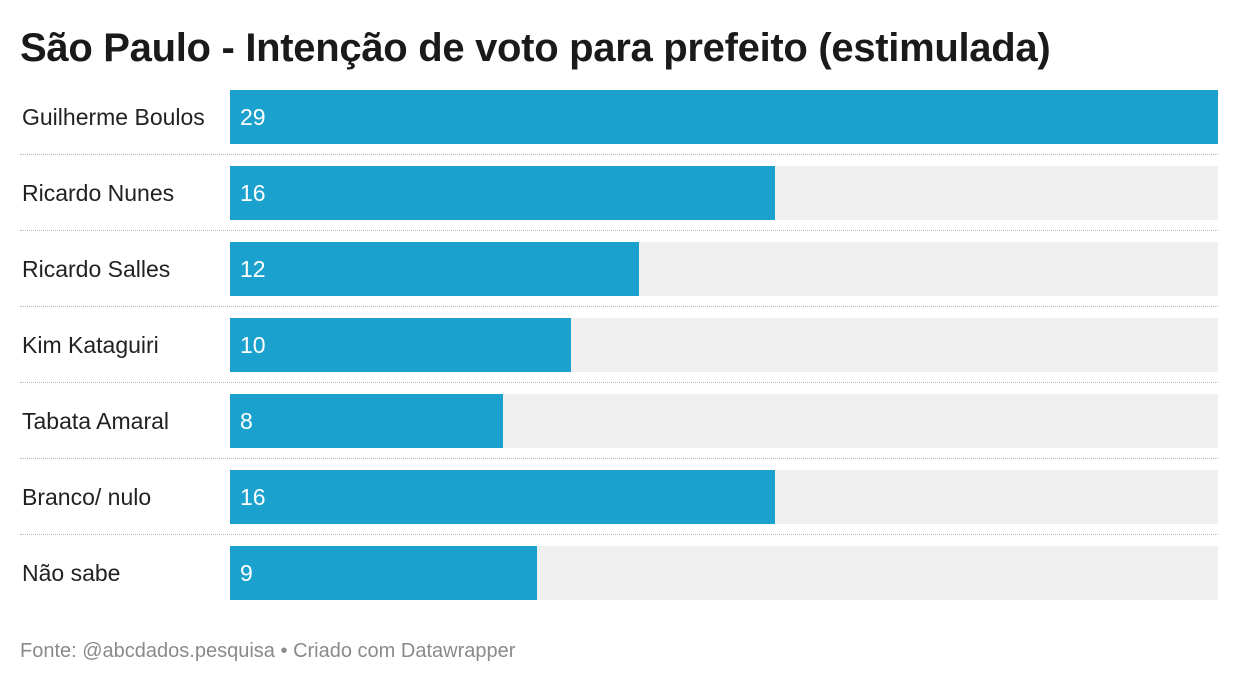 The width and height of the screenshot is (1240, 686). I want to click on chart-row: Não sabe 9, so click(619, 584).